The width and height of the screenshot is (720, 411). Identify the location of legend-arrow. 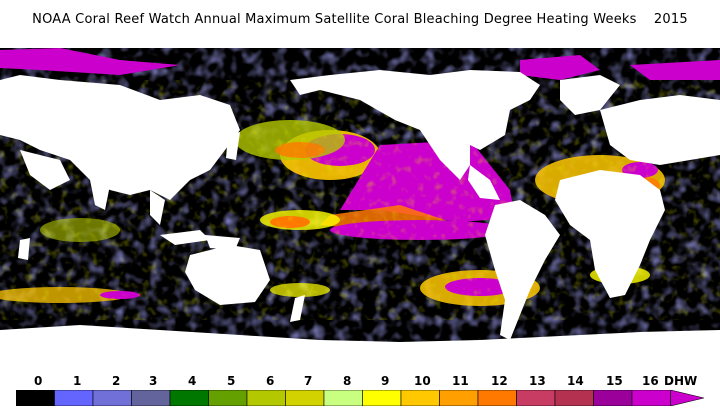
(687, 398).